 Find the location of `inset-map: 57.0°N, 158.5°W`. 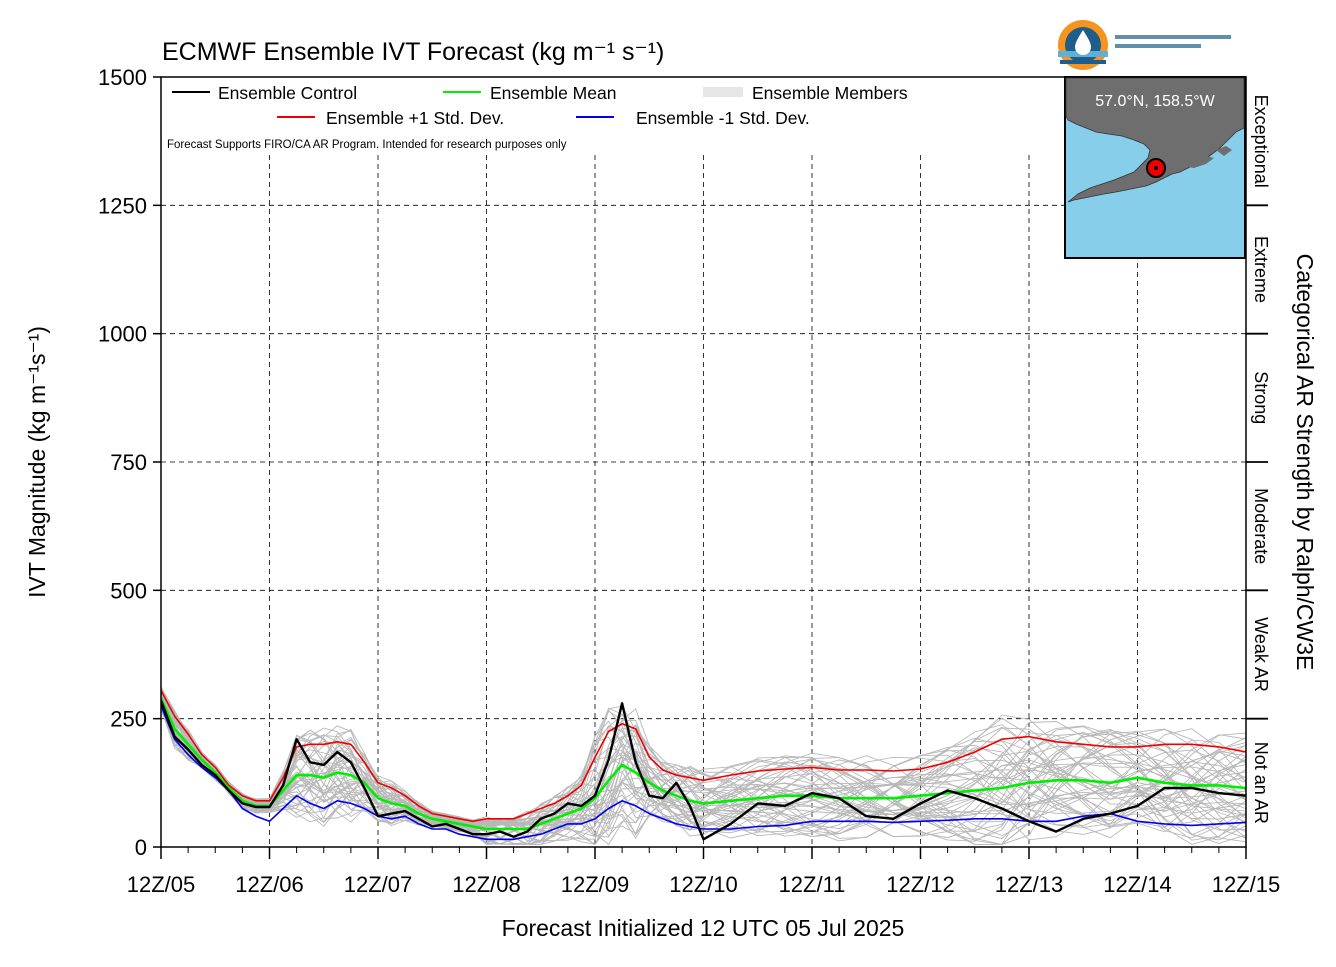

inset-map: 57.0°N, 158.5°W is located at coordinates (1155, 167).